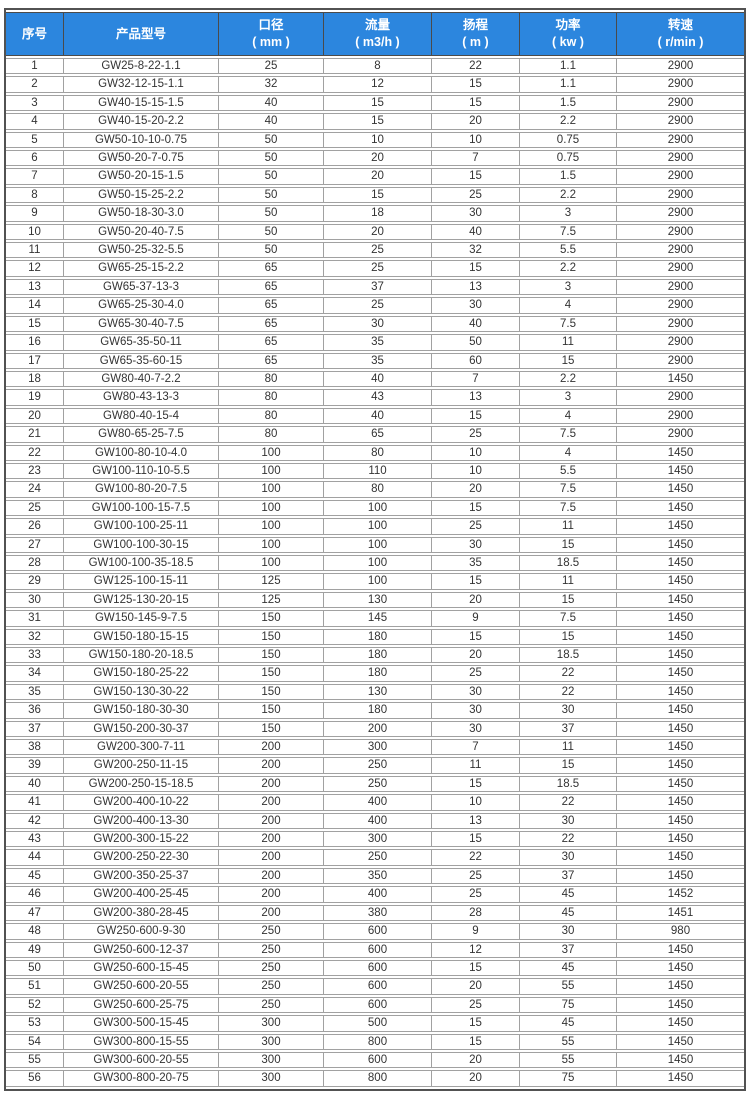  What do you see at coordinates (475, 324) in the screenshot?
I see `cell-head: 40` at bounding box center [475, 324].